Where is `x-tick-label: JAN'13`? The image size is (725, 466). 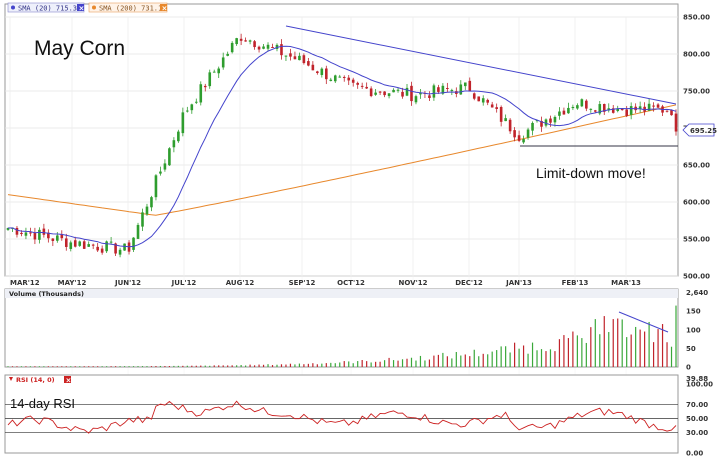
x-tick-label: JAN'13 is located at coordinates (518, 283).